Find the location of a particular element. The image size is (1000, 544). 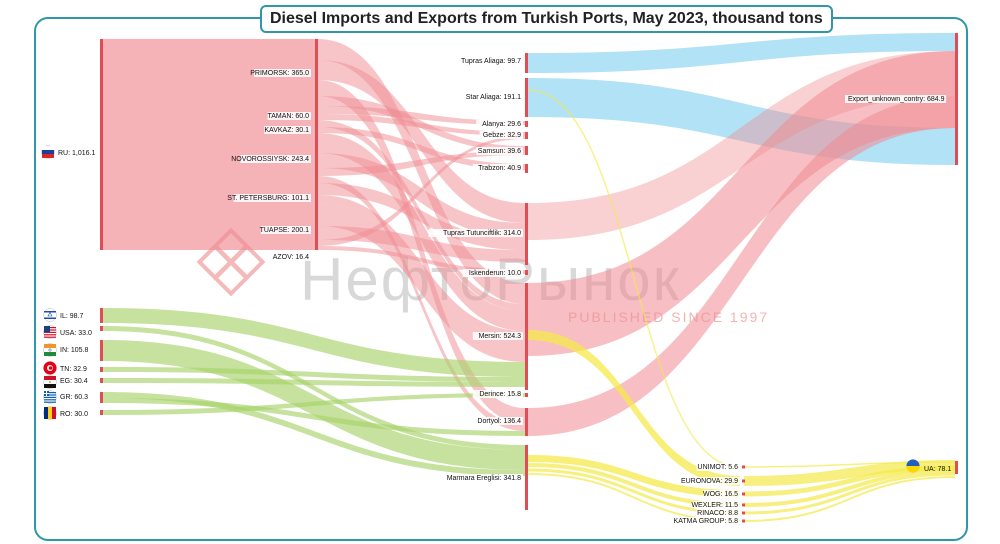

label-marmara_ereglisi: Marmara Ereglisi: 341.8 is located at coordinates (484, 478).